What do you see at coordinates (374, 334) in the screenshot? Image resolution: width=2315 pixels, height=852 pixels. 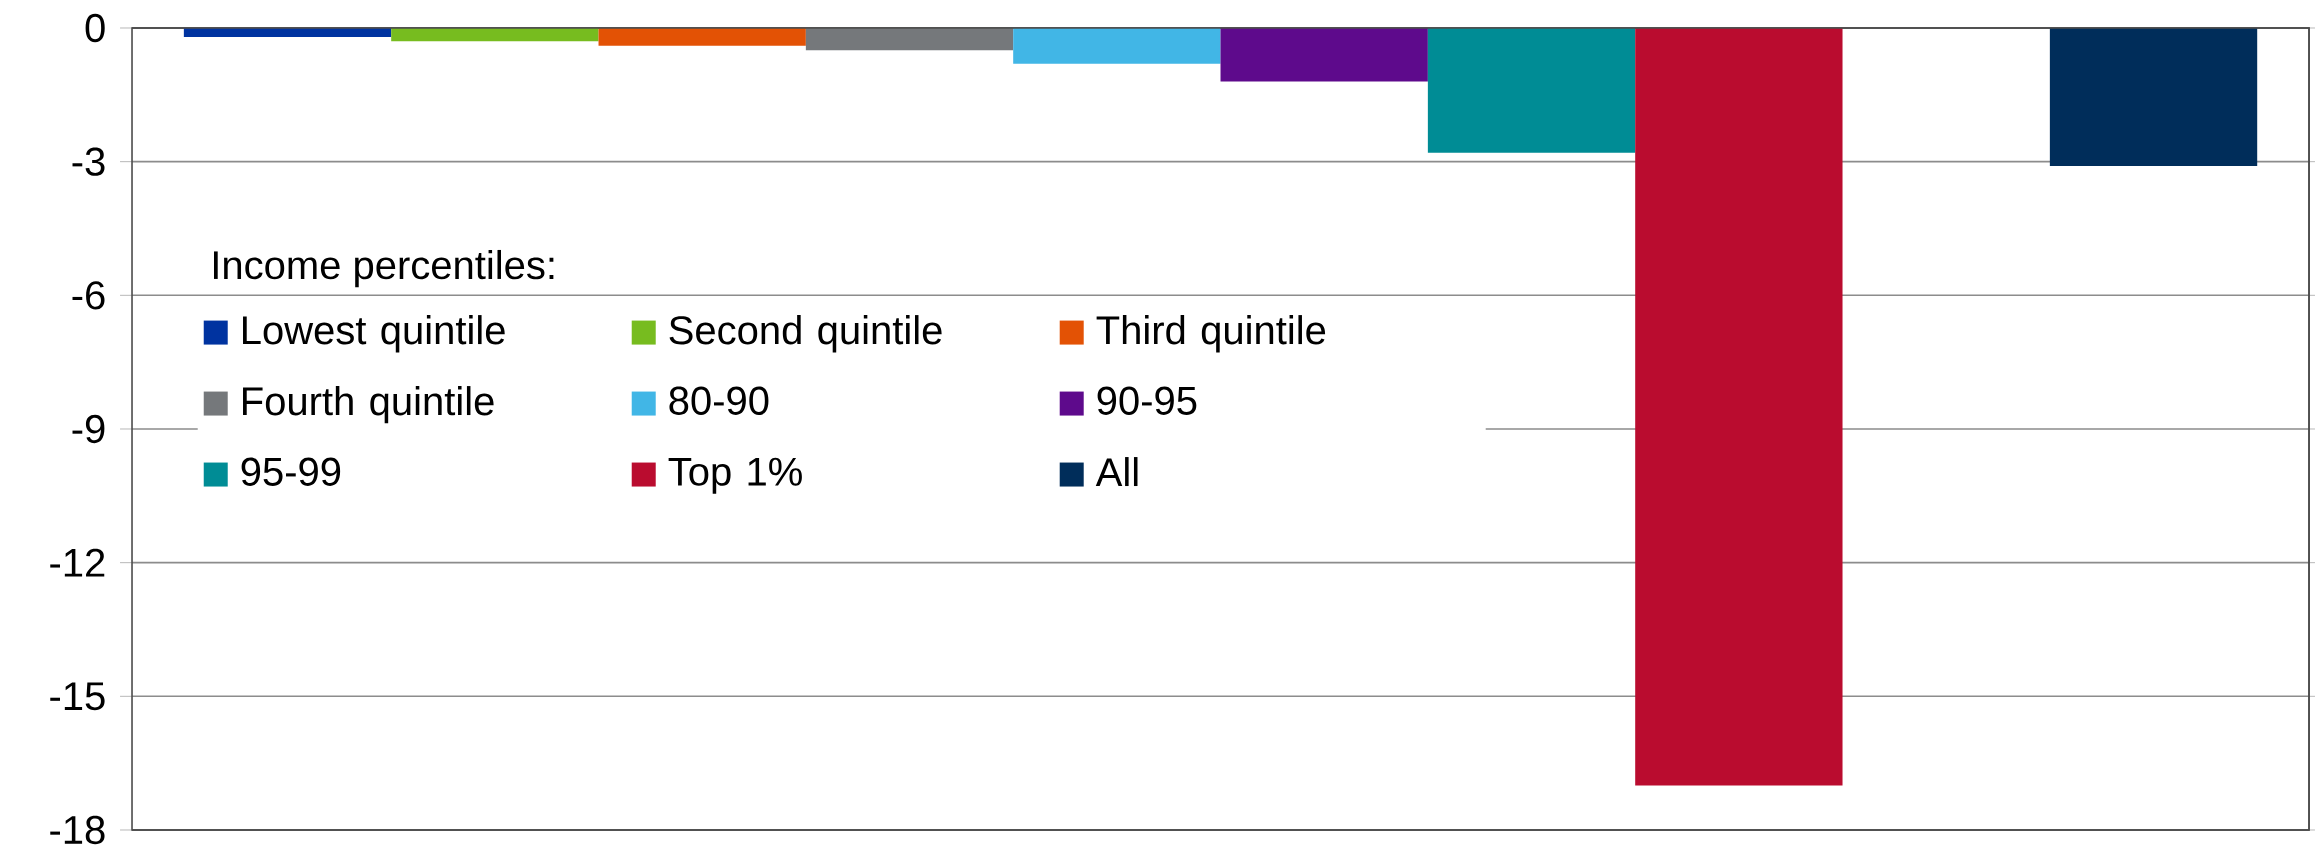 I see `legend-label: Lowest quintile` at bounding box center [374, 334].